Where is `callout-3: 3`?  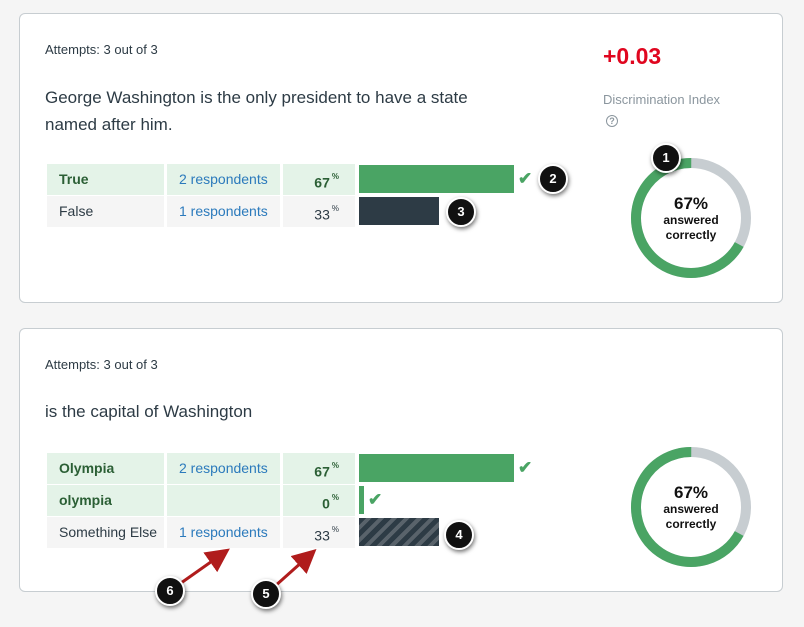
callout-3: 3 is located at coordinates (461, 212).